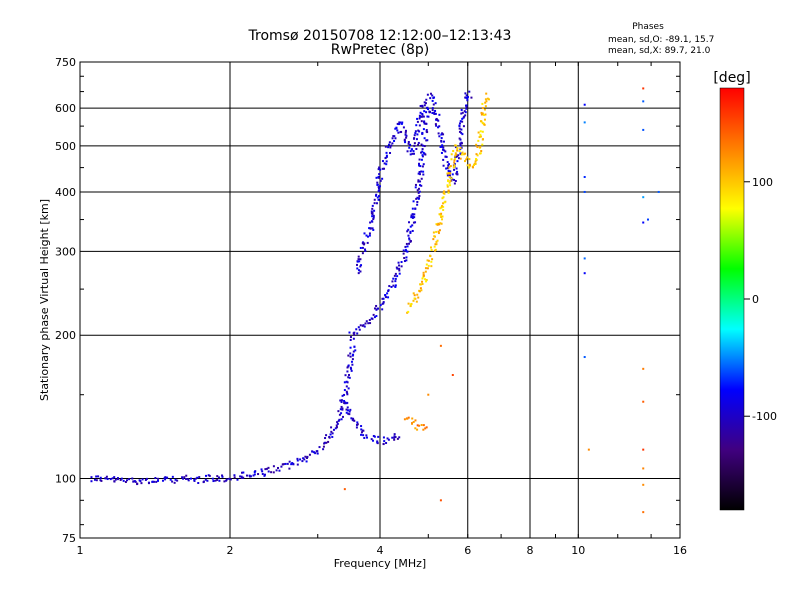  I want to click on colorbar-label: [deg], so click(731, 78).